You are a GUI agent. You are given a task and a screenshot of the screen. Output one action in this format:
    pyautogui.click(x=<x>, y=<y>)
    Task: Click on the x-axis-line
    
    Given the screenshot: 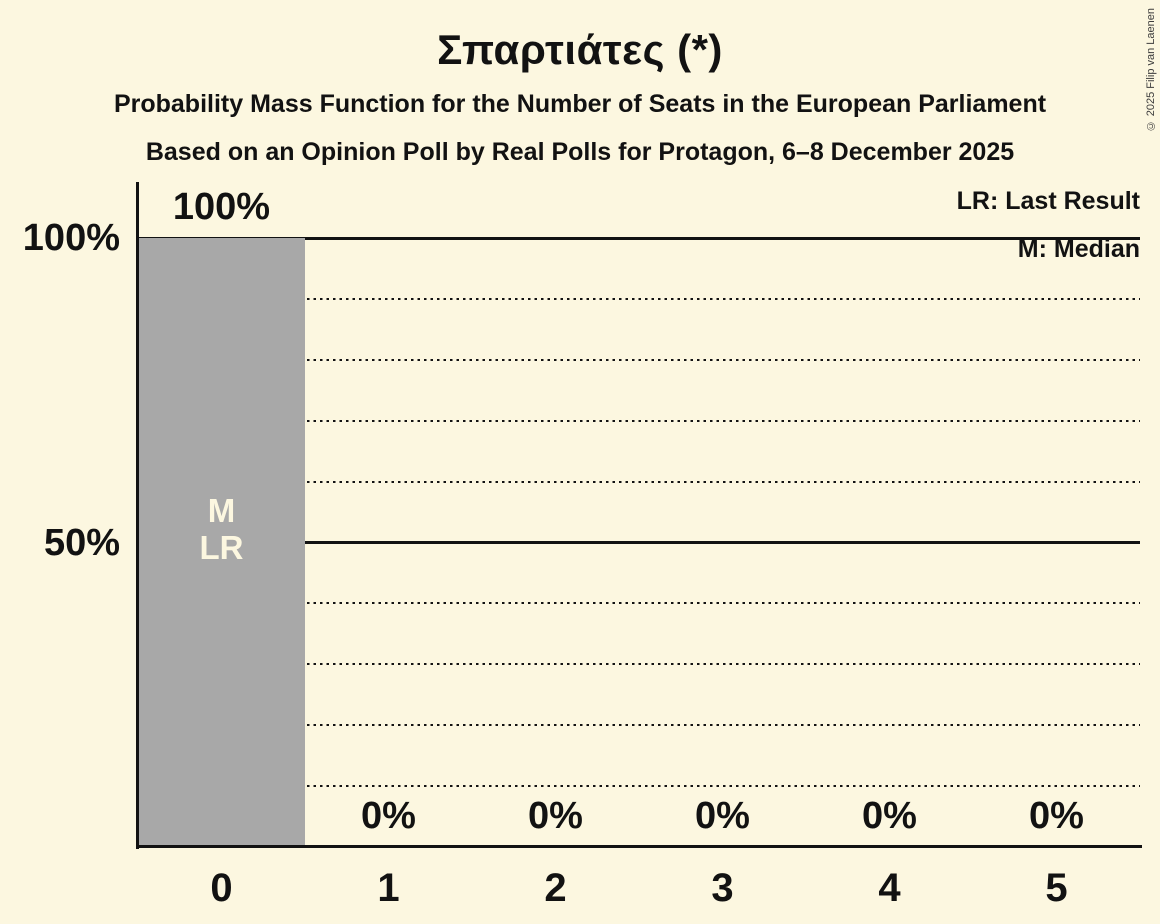 What is the action you would take?
    pyautogui.click(x=639, y=846)
    